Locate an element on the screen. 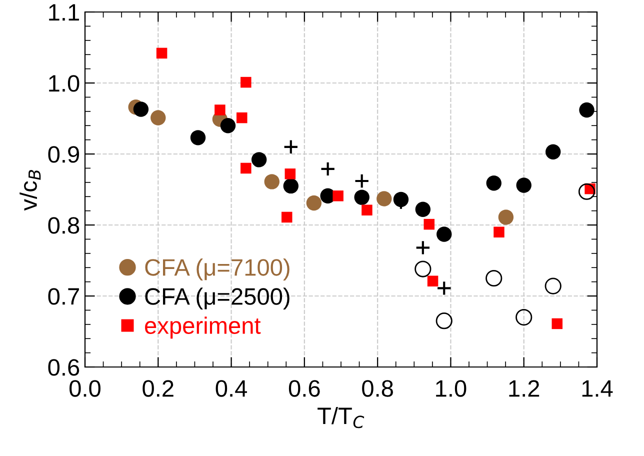 This screenshot has width=644, height=456. y-axis-title: v/c$_{B}$ is located at coordinates (30, 190).